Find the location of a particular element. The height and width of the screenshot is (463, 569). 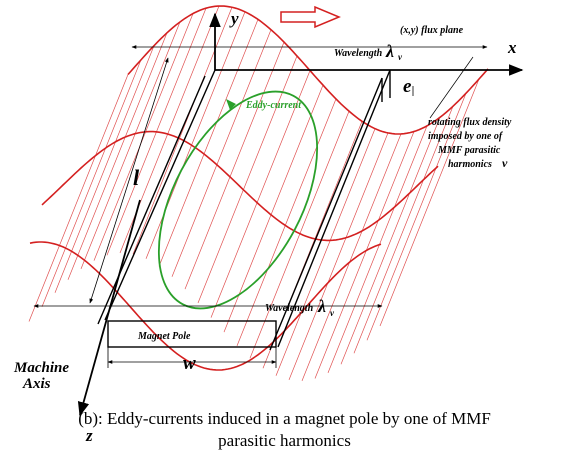

machine-axis-line1: Machine is located at coordinates (41, 368).